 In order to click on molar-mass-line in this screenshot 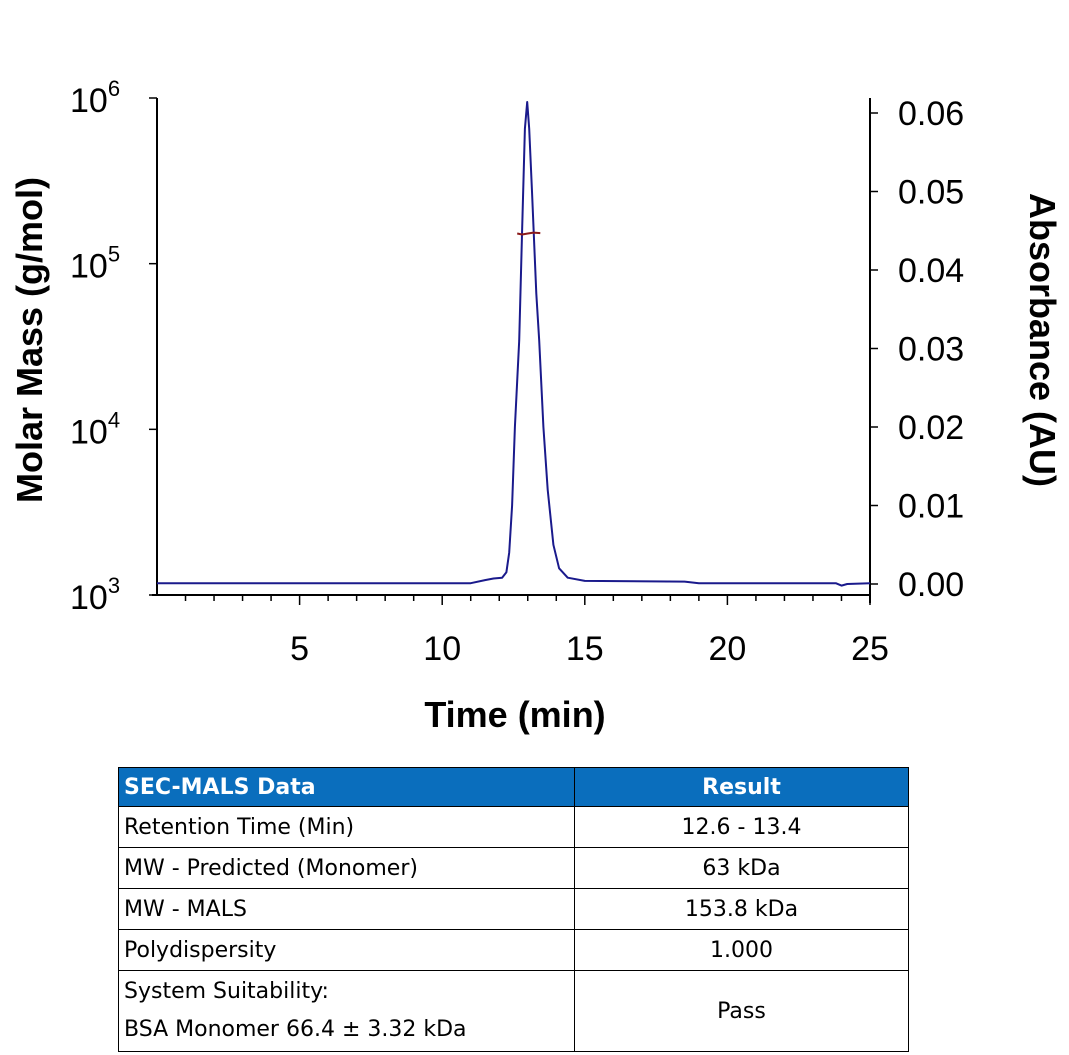, I will do `click(529, 233)`.